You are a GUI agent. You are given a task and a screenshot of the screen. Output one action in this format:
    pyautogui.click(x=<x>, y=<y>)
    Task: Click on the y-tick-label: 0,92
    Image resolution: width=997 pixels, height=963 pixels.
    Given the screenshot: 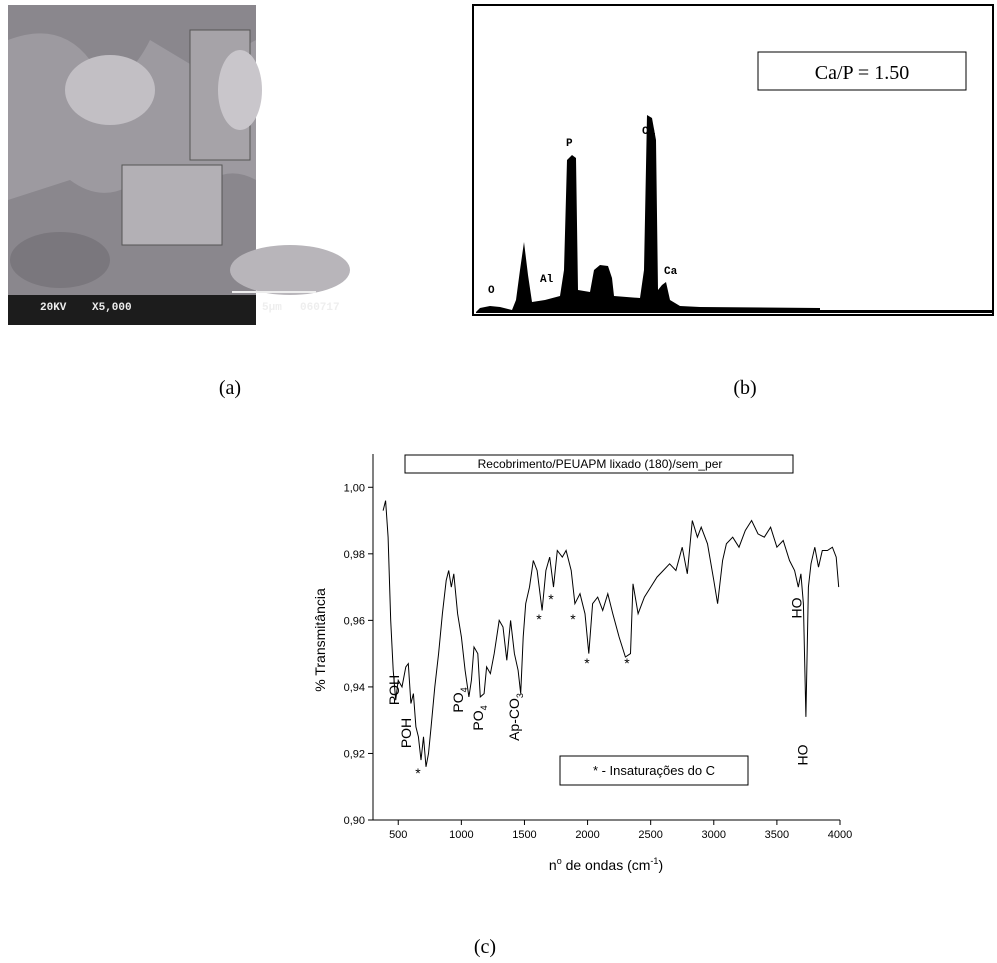 What is the action you would take?
    pyautogui.click(x=354, y=754)
    